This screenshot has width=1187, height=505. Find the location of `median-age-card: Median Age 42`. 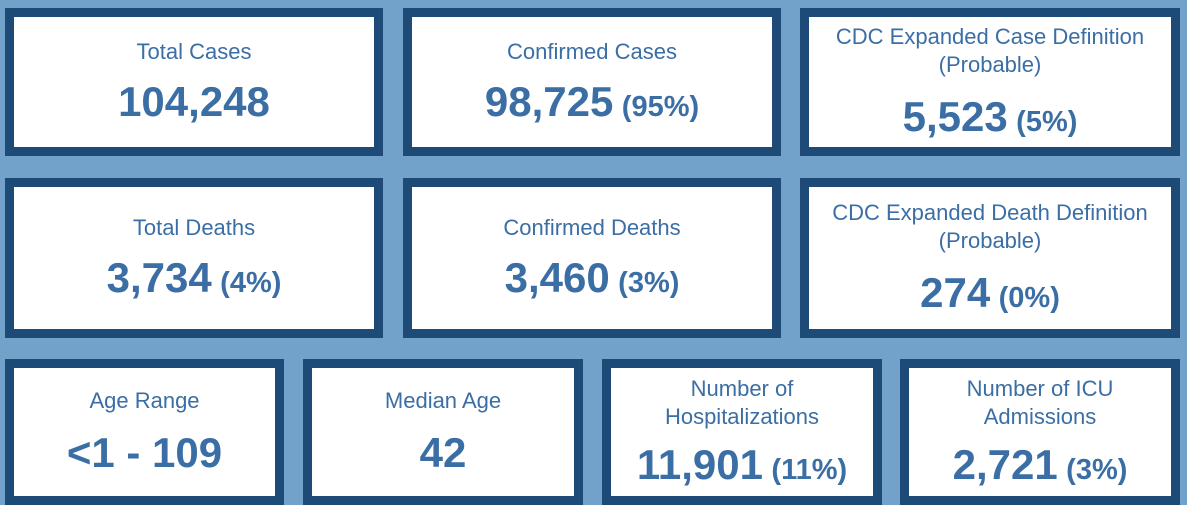

median-age-card: Median Age 42 is located at coordinates (443, 432).